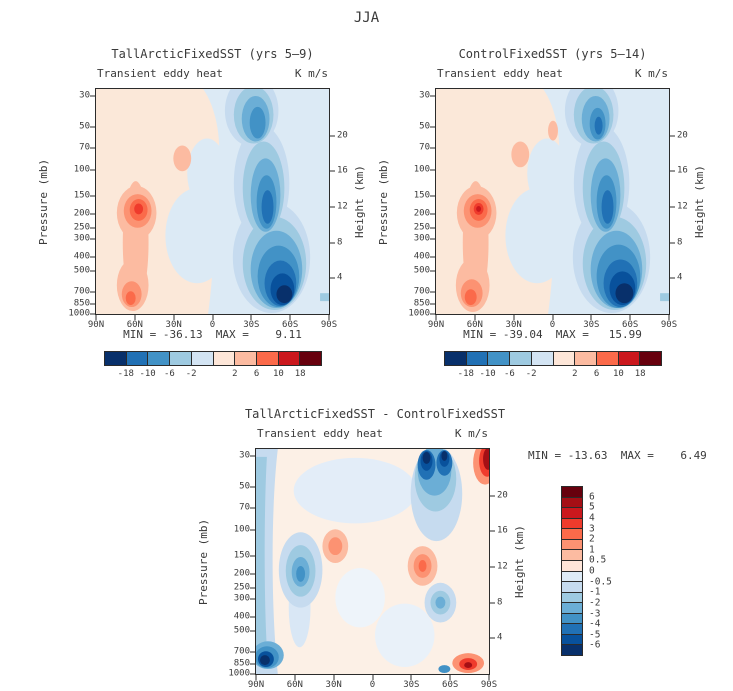  What do you see at coordinates (43, 201) in the screenshot?
I see `panel-a-pressure-axis-label: Pressure (mb)` at bounding box center [43, 201].